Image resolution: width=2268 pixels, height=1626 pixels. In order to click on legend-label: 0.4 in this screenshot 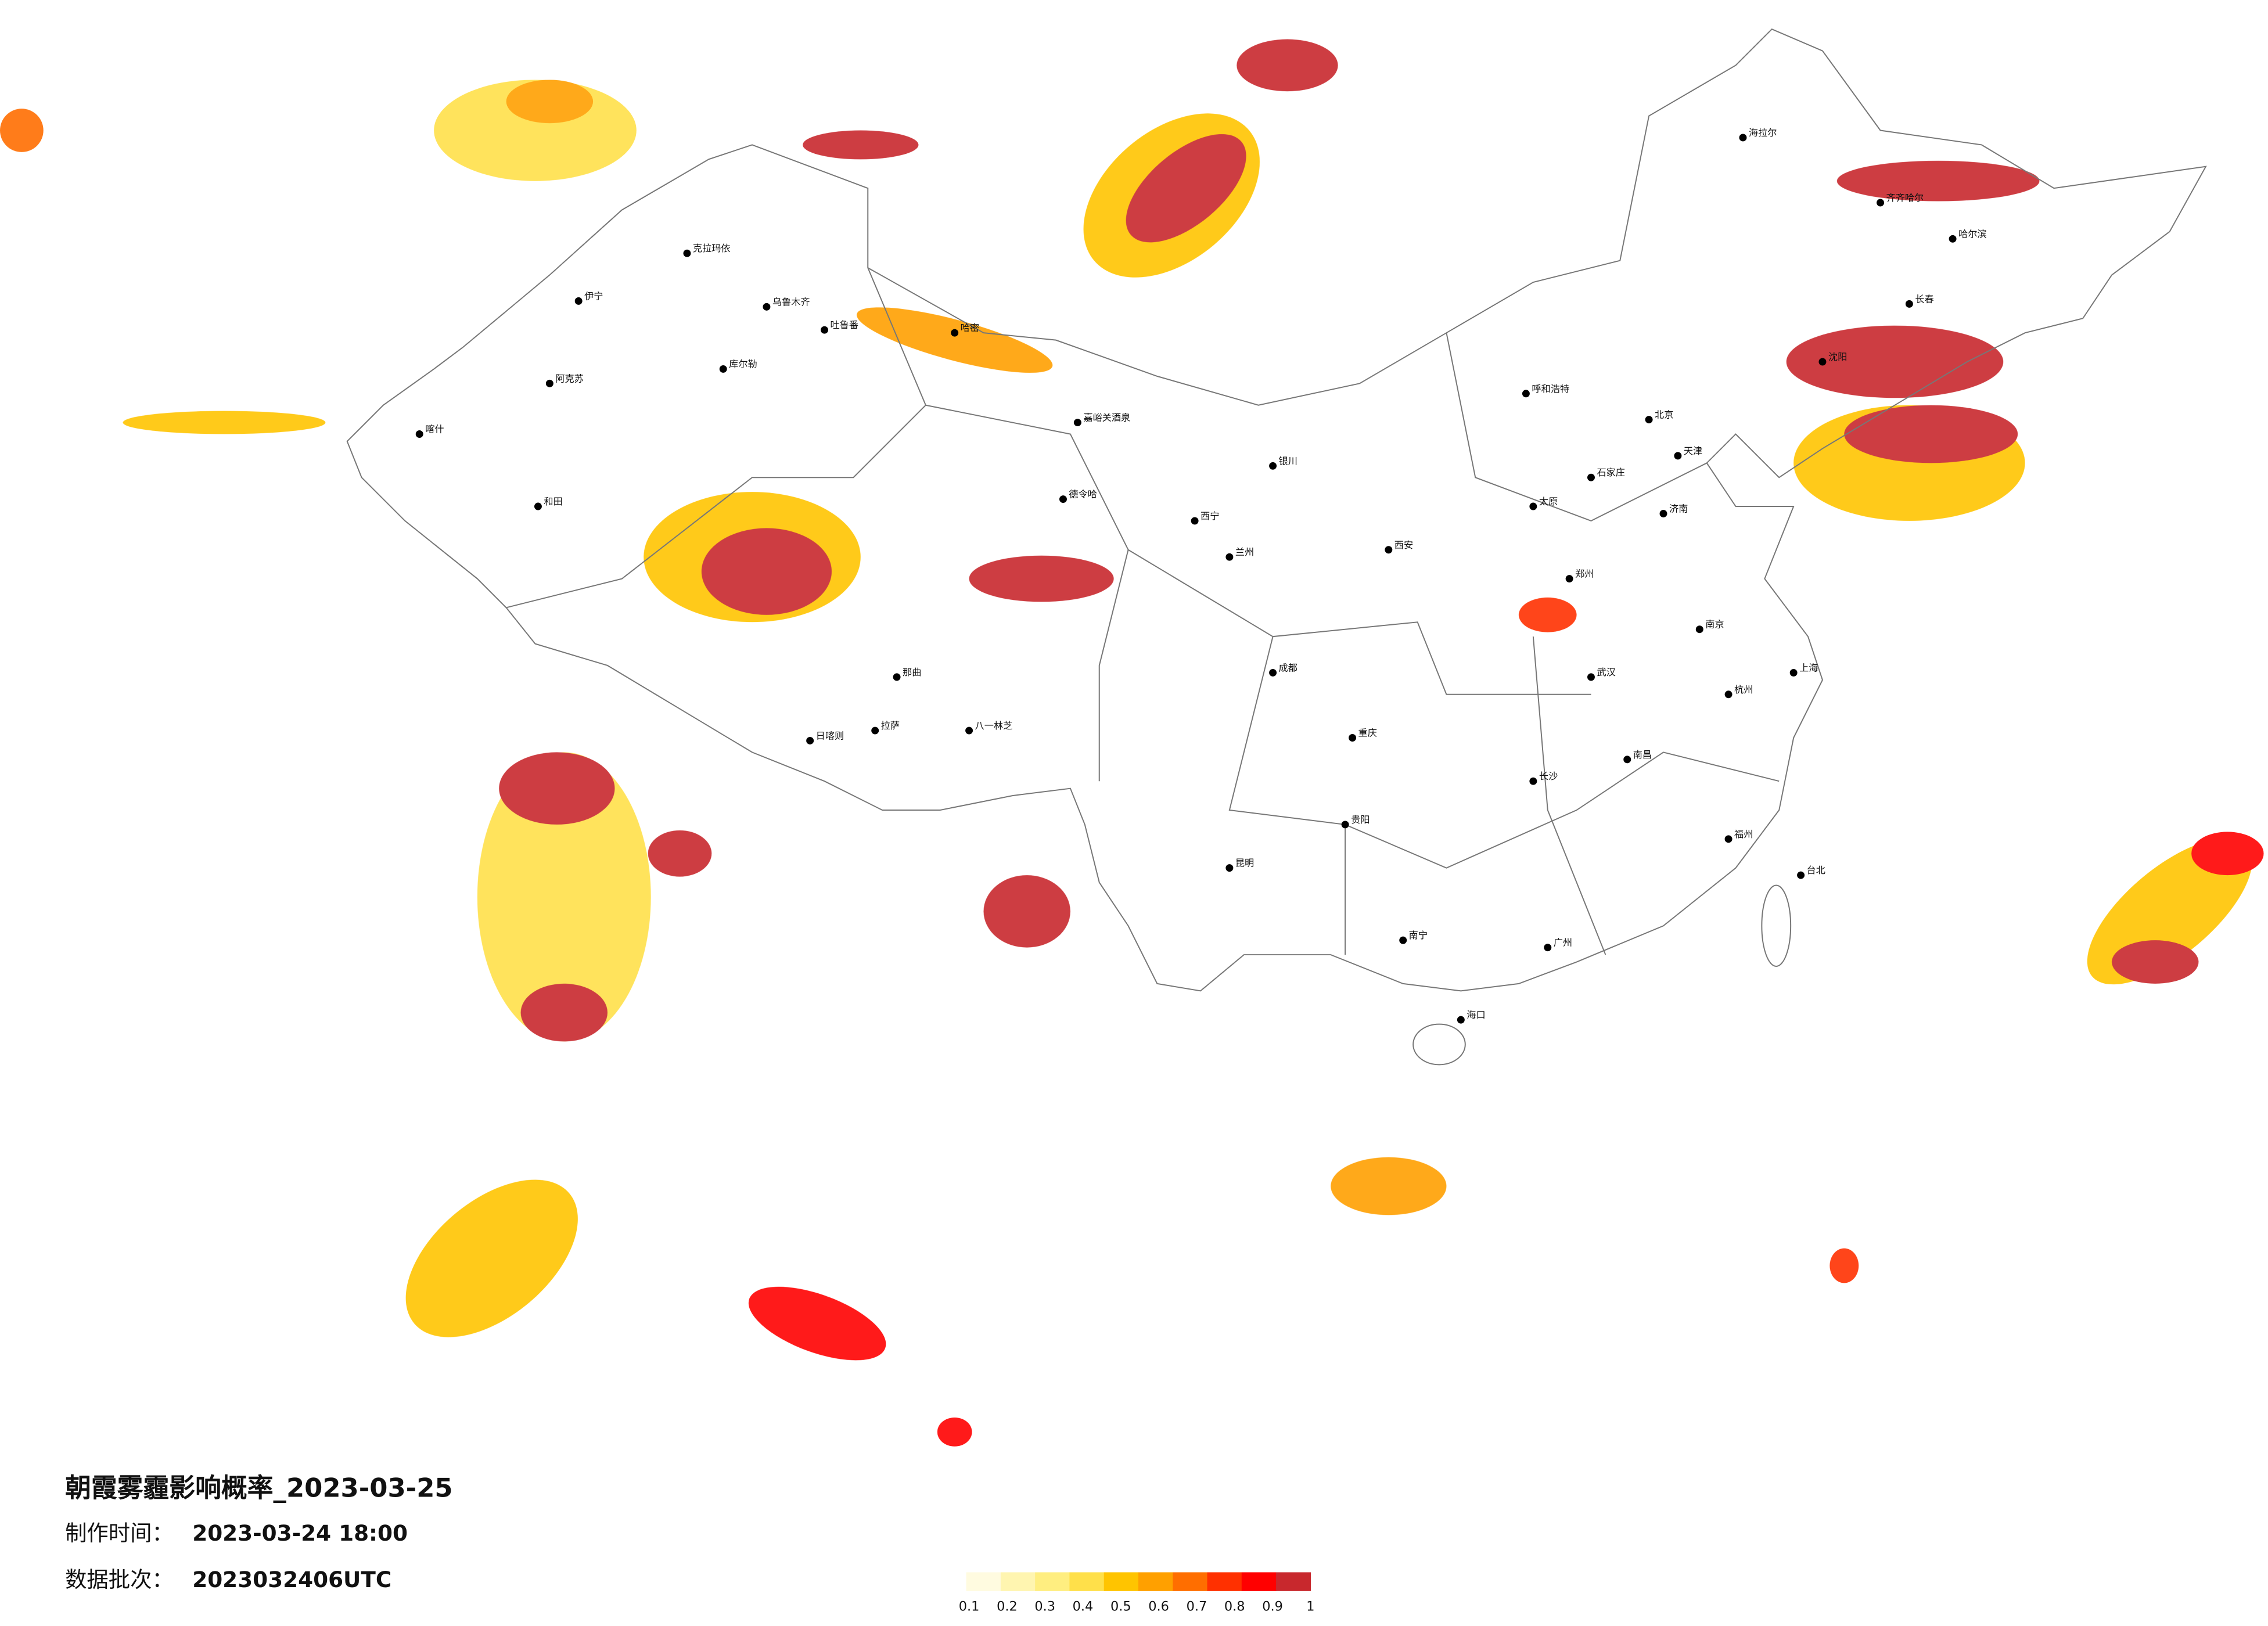, I will do `click(1083, 1606)`.